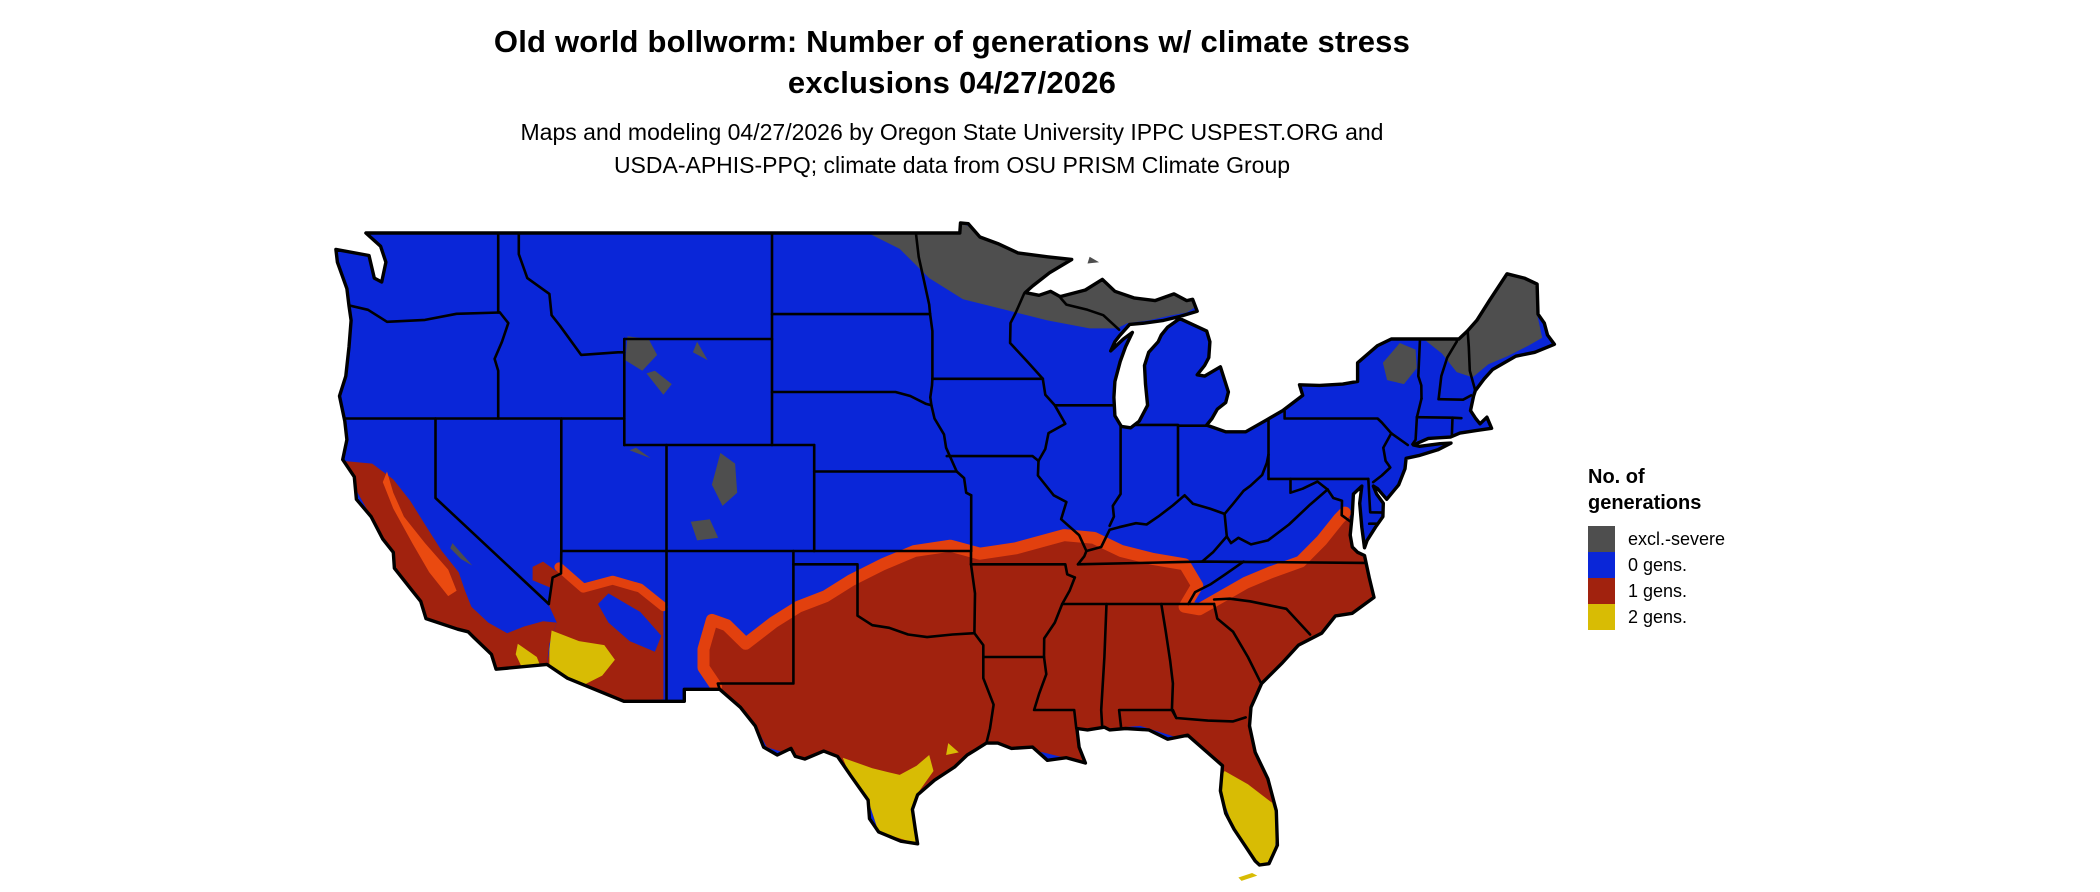  Describe the element at coordinates (1658, 617) in the screenshot. I see `legend-label: 2 gens.` at that location.